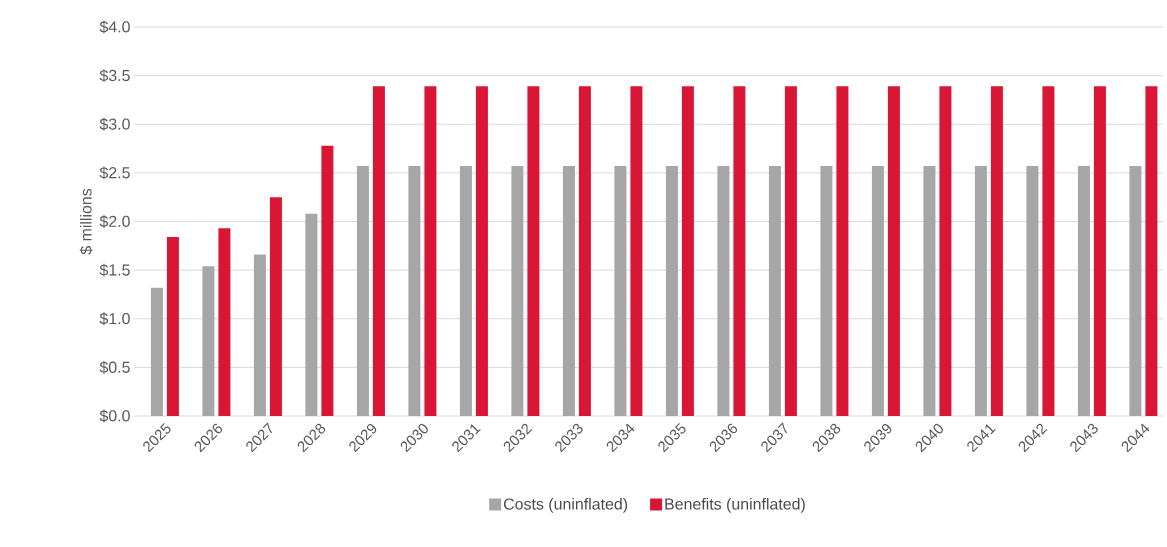 The image size is (1167, 547). Describe the element at coordinates (114, 124) in the screenshot. I see `y-tick-label: $3.0` at that location.